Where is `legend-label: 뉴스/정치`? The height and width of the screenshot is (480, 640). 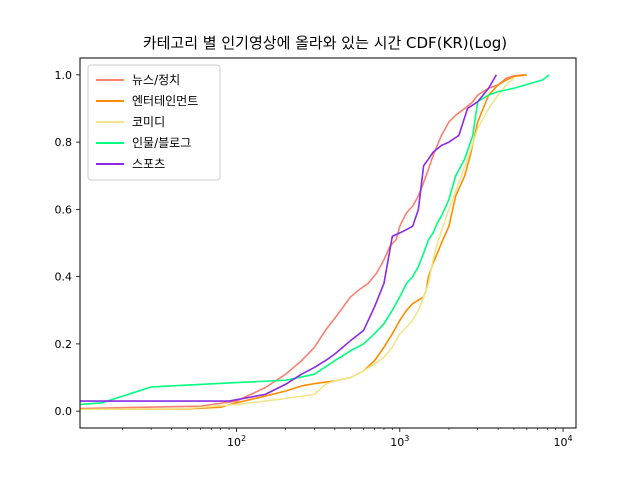 legend-label: 뉴스/정치 is located at coordinates (156, 80).